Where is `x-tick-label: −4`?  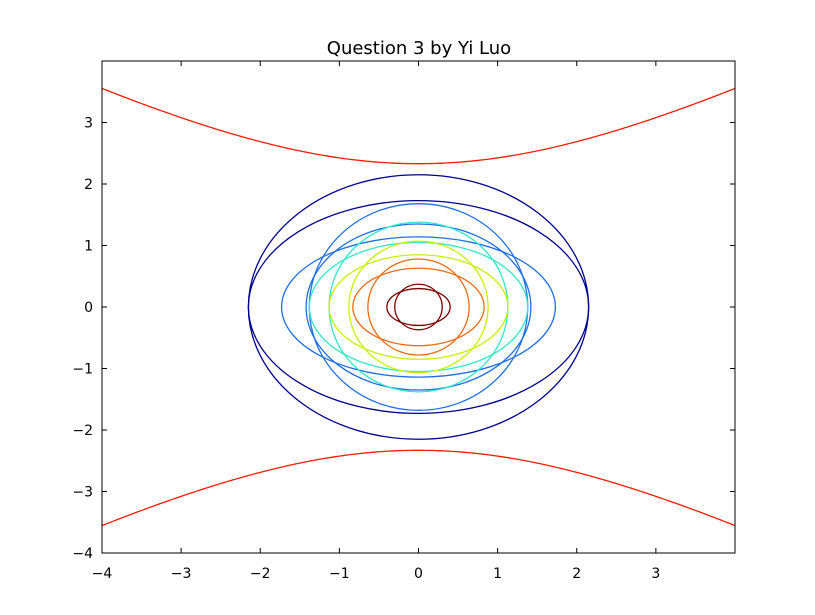
x-tick-label: −4 is located at coordinates (102, 574).